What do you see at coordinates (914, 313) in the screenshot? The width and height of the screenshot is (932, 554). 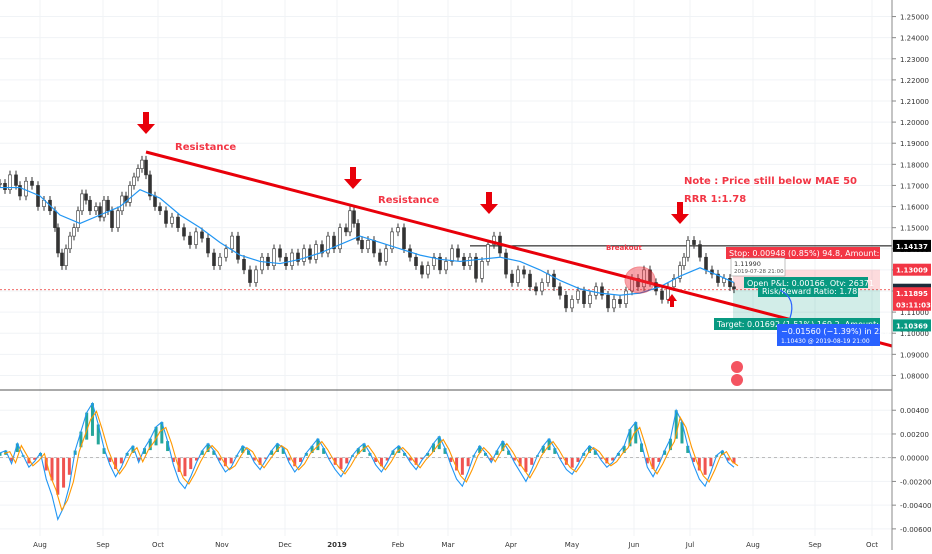 I see `price-tick-label: 1.11000` at bounding box center [914, 313].